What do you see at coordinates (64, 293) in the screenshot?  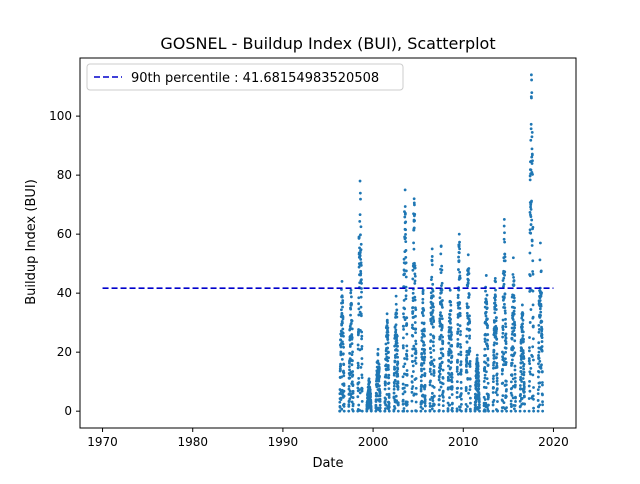 I see `y-tick-label: 40` at bounding box center [64, 293].